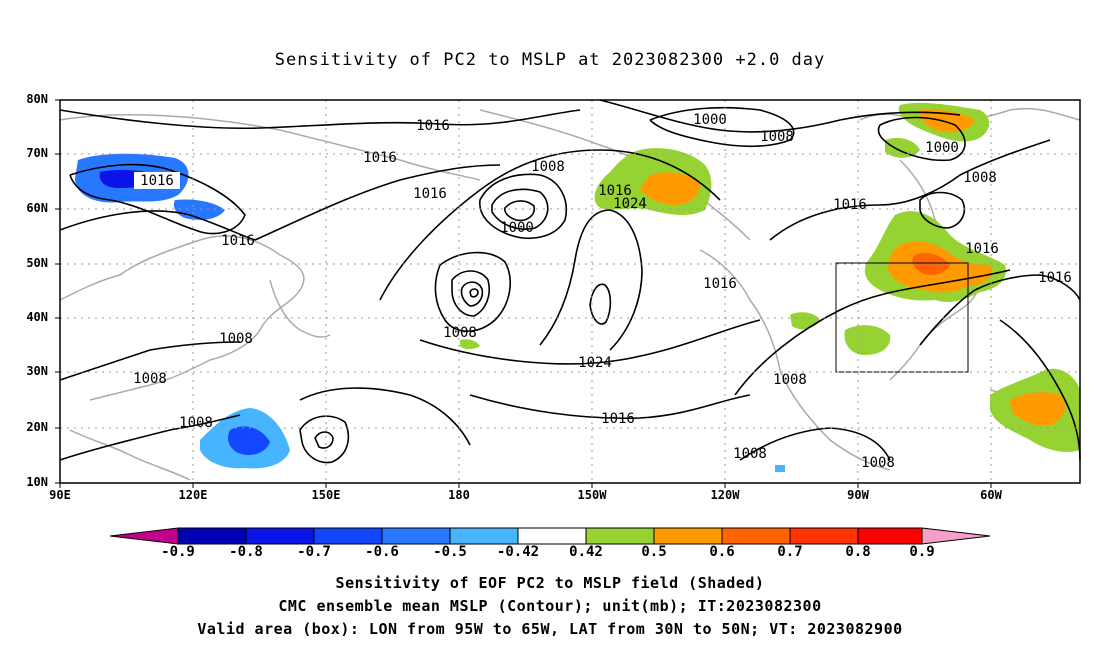 Image resolution: width=1100 pixels, height=650 pixels. I want to click on colorbar-label: 0.42, so click(586, 552).